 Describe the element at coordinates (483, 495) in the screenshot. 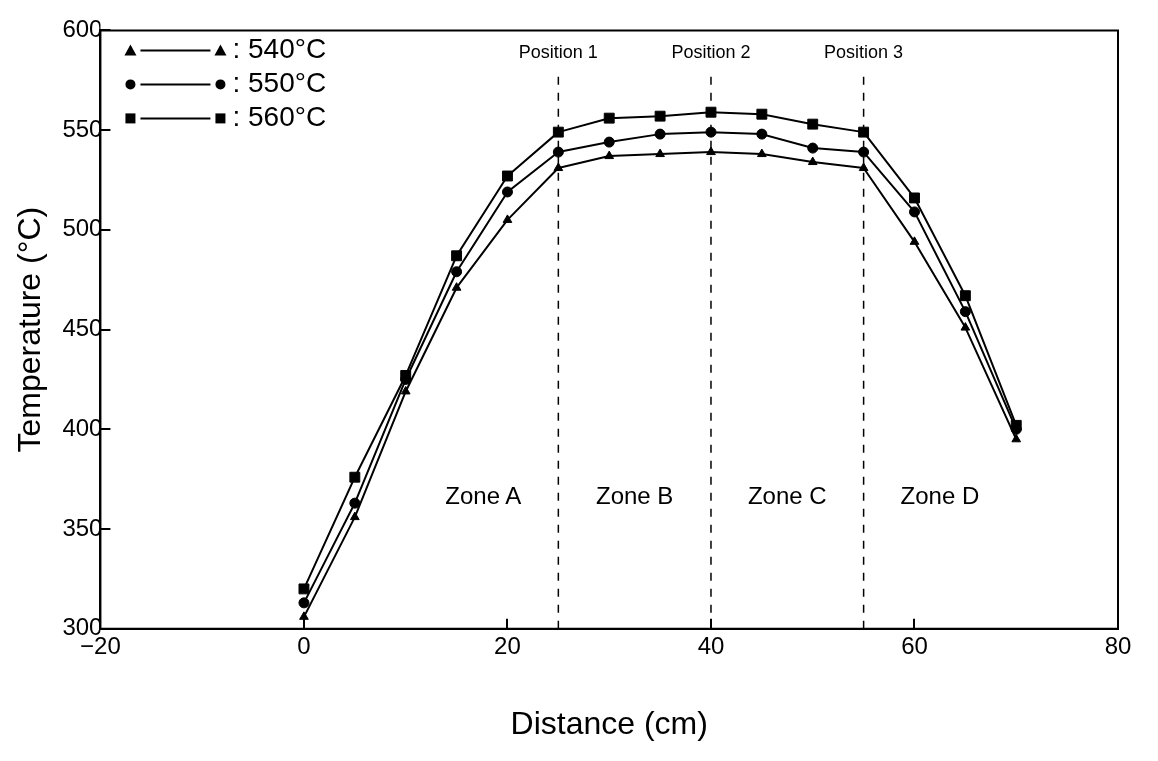

I see `annotation: Zone A` at that location.